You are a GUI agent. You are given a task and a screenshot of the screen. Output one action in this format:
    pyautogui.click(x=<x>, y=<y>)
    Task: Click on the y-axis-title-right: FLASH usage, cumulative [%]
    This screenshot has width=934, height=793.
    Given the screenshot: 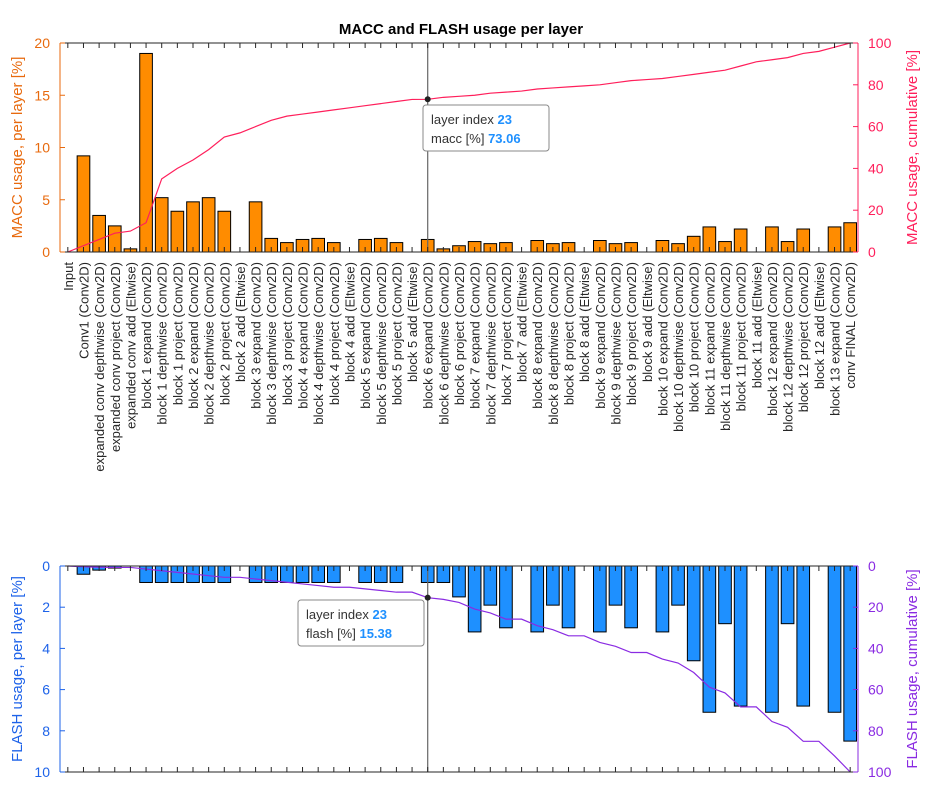 What is the action you would take?
    pyautogui.click(x=912, y=668)
    